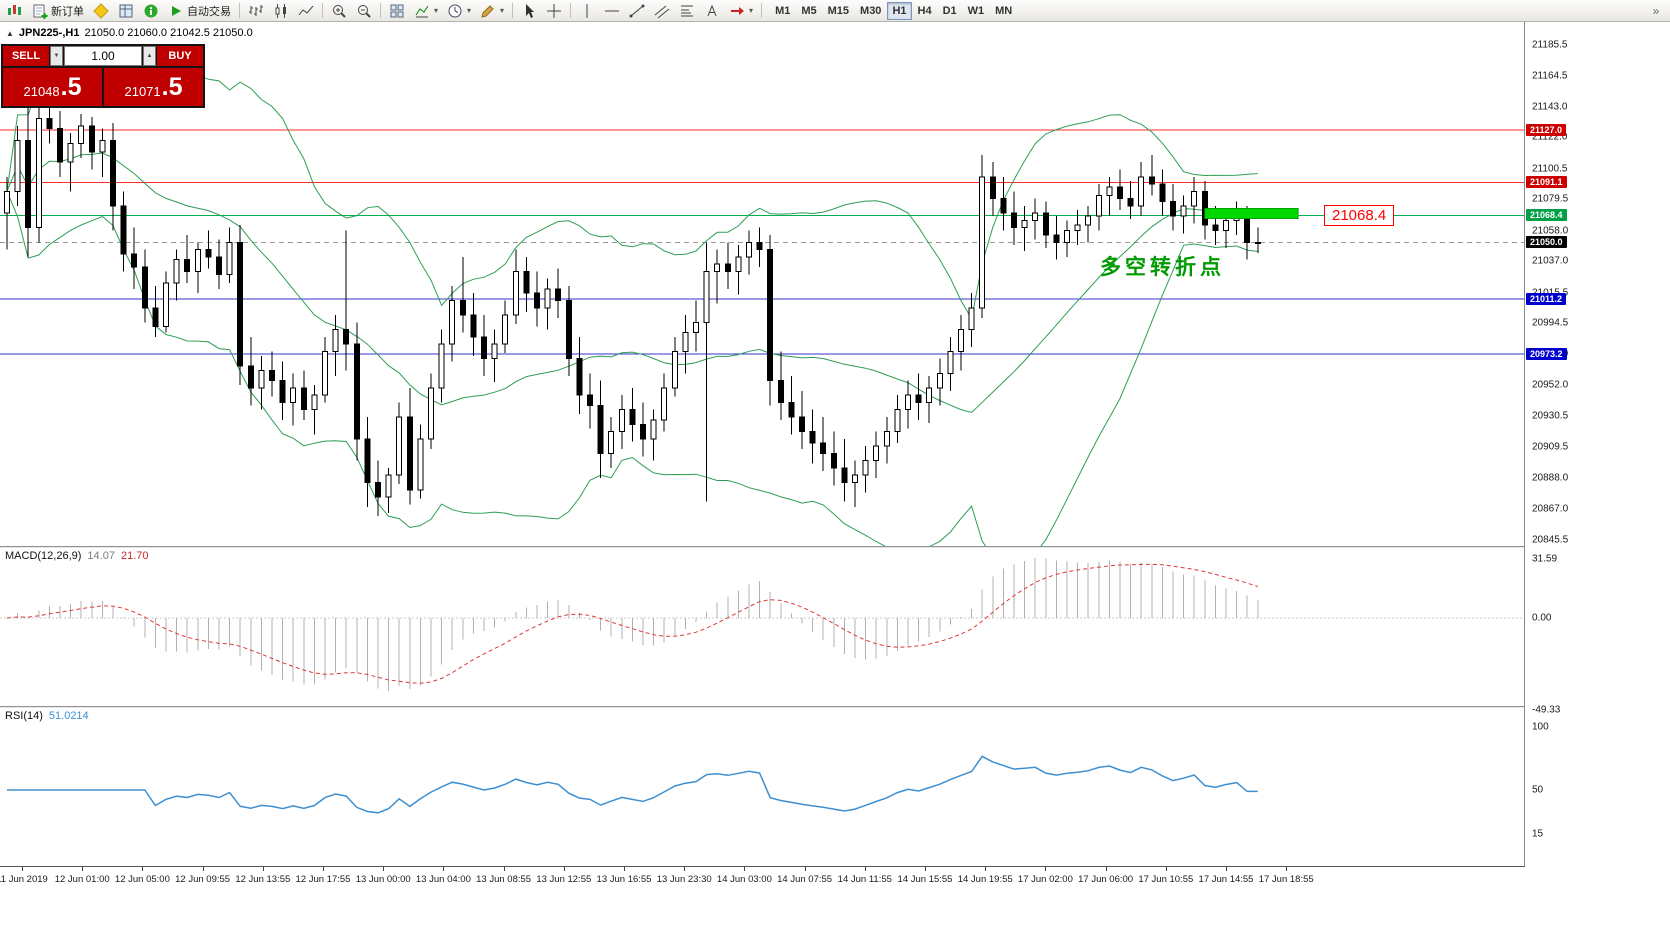 Image resolution: width=1670 pixels, height=946 pixels. What do you see at coordinates (422, 11) in the screenshot?
I see `indicators-icon` at bounding box center [422, 11].